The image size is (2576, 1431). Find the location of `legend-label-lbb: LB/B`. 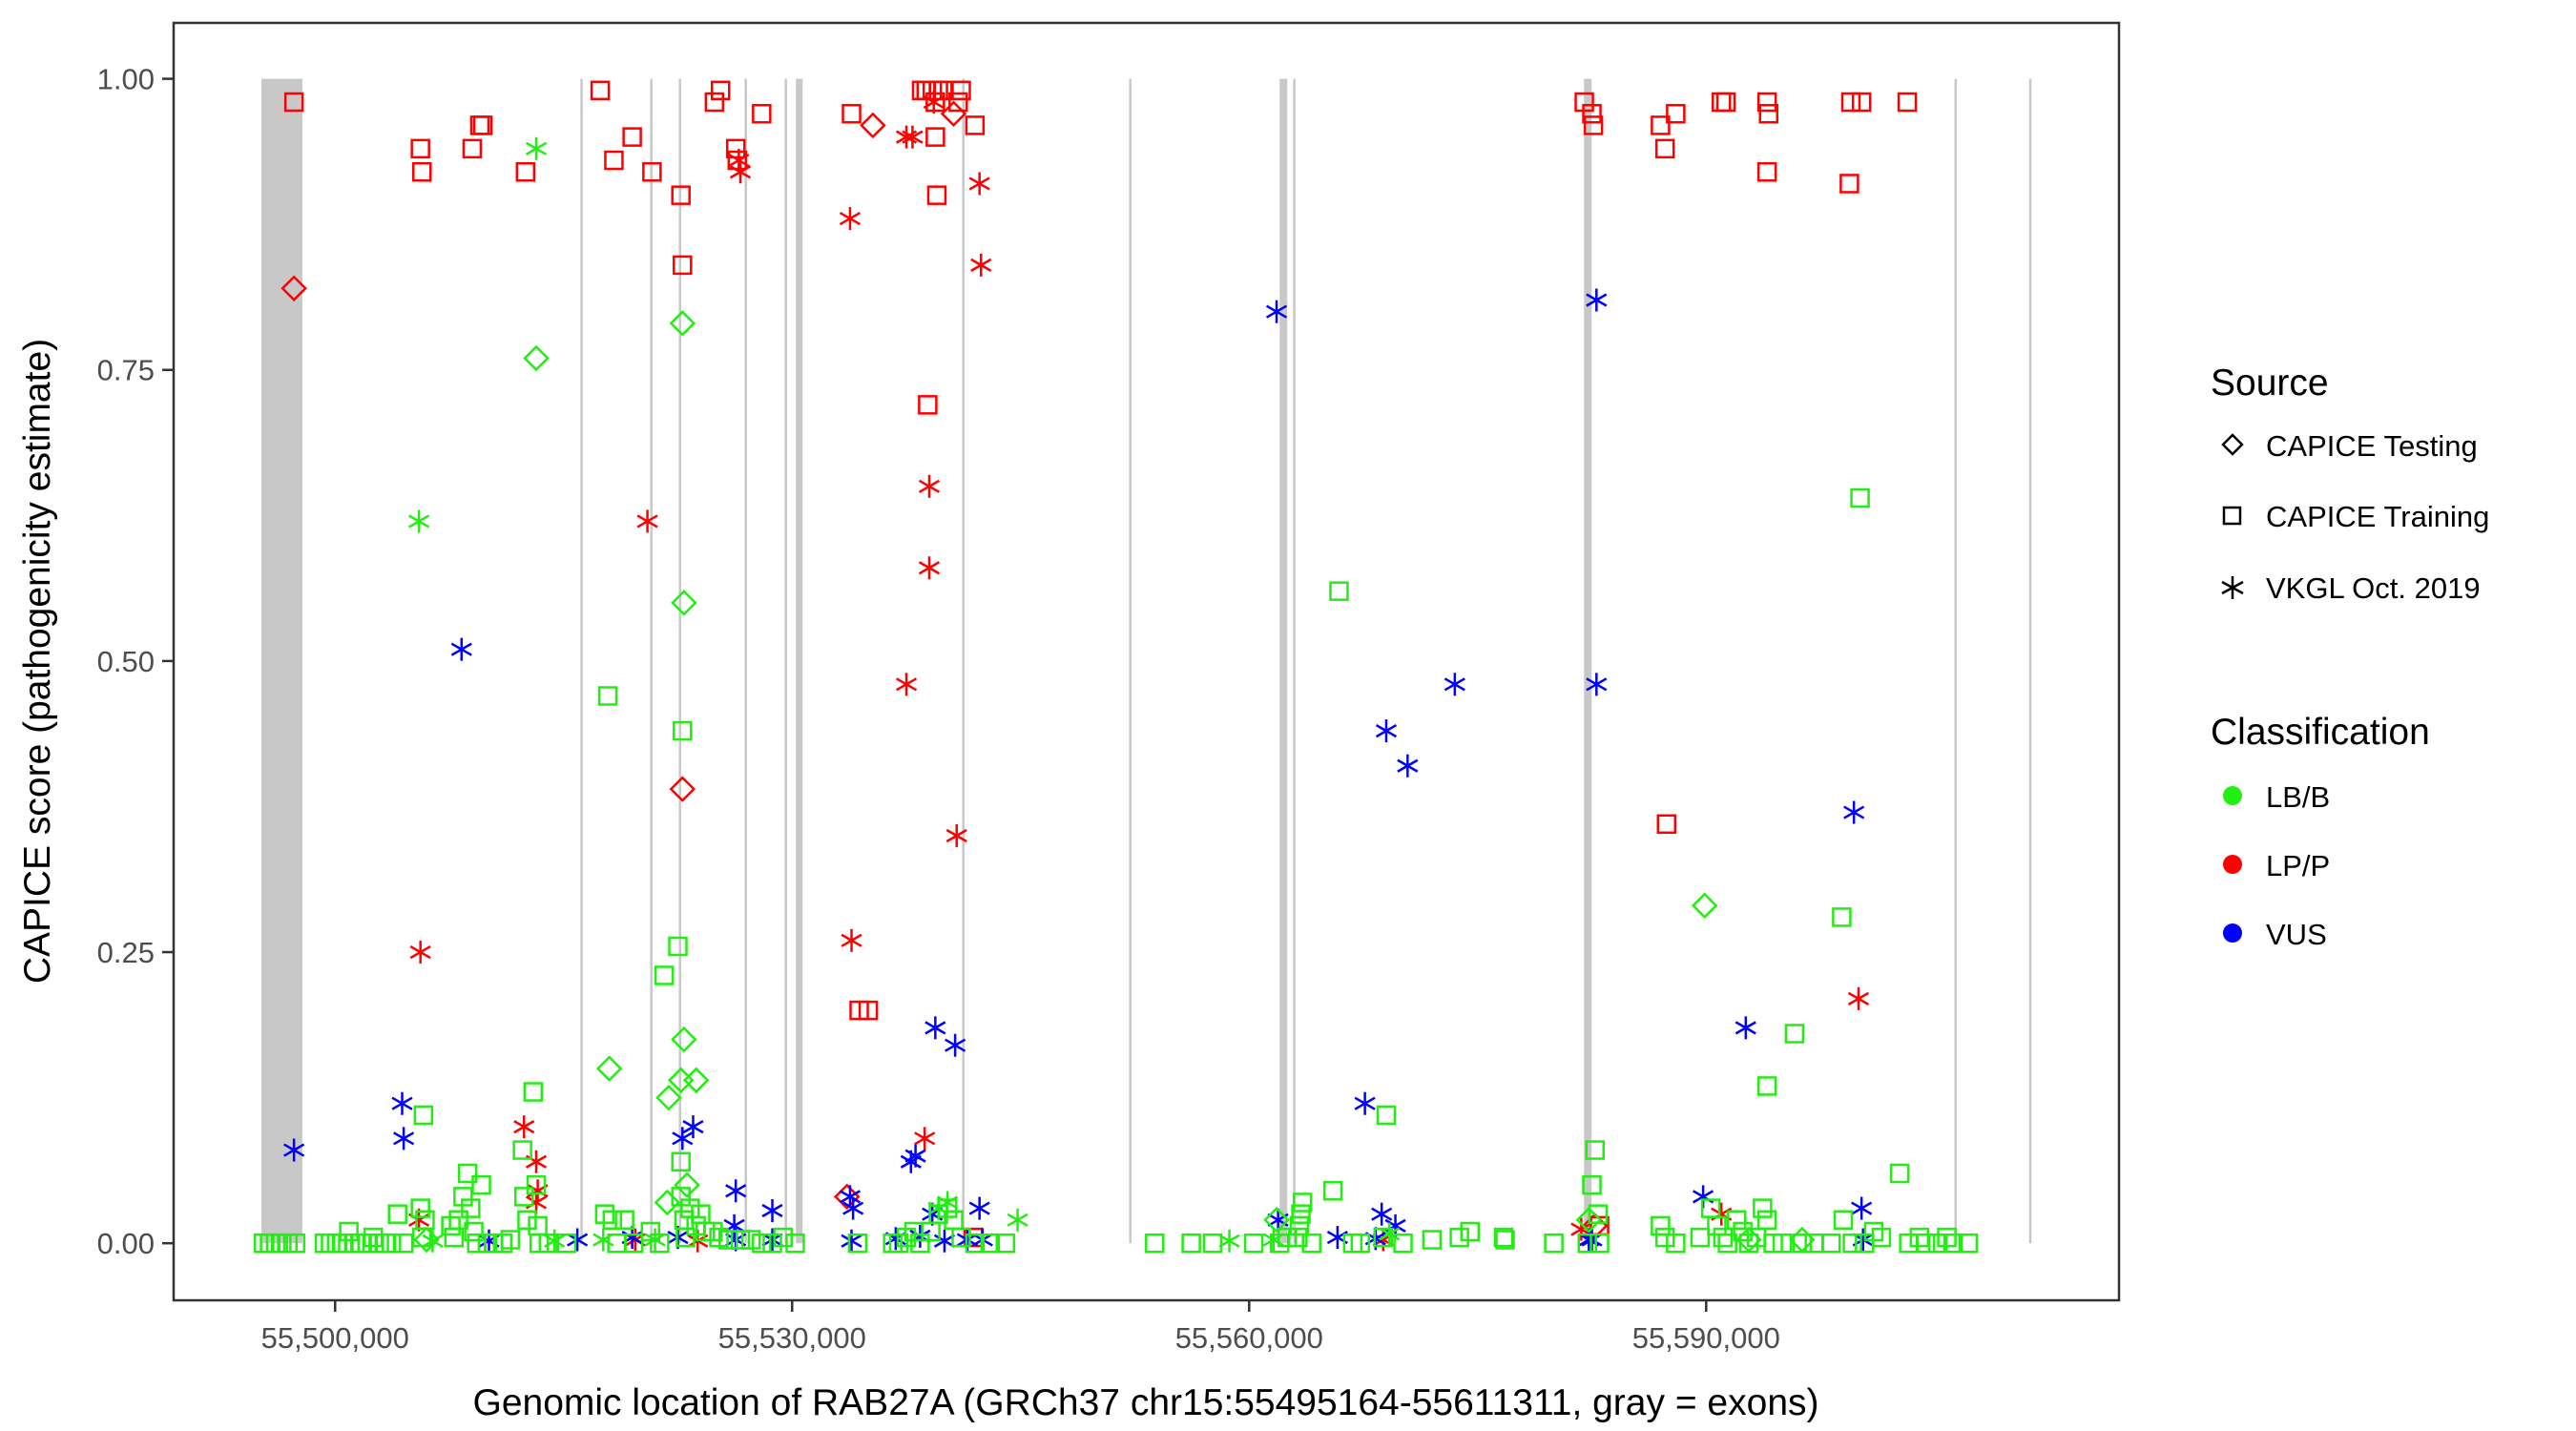

legend-label-lbb: LB/B is located at coordinates (2298, 797).